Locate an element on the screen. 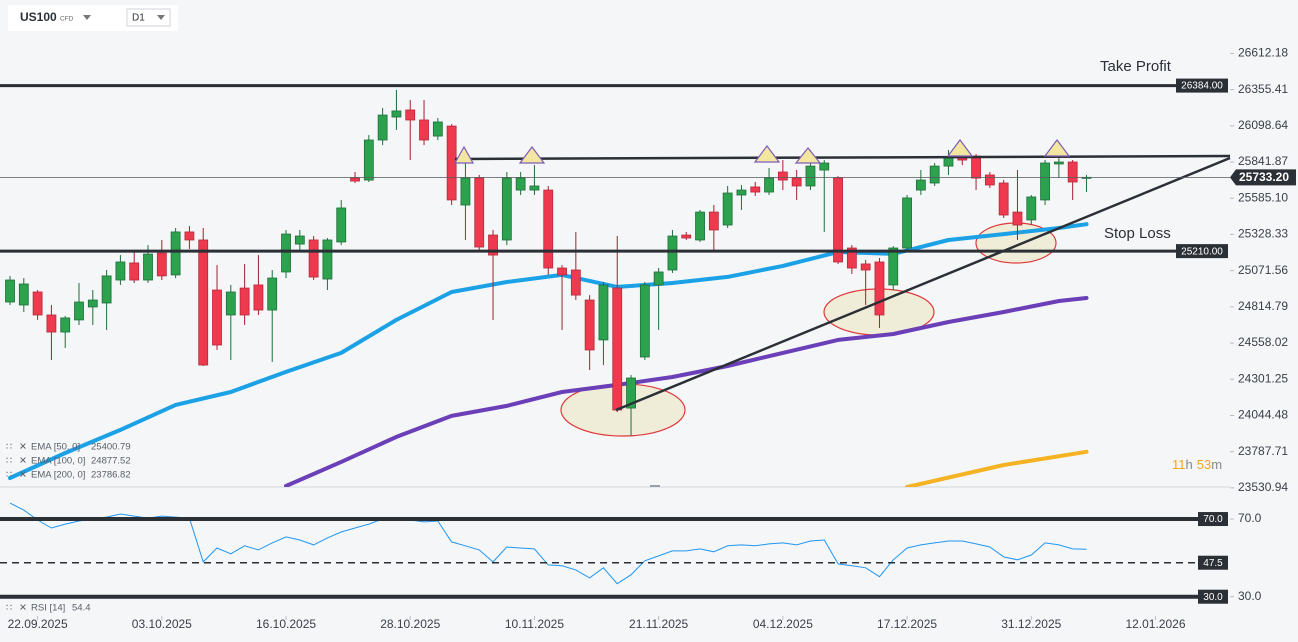 This screenshot has width=1298, height=642. annotation: Take Profit is located at coordinates (1136, 66).